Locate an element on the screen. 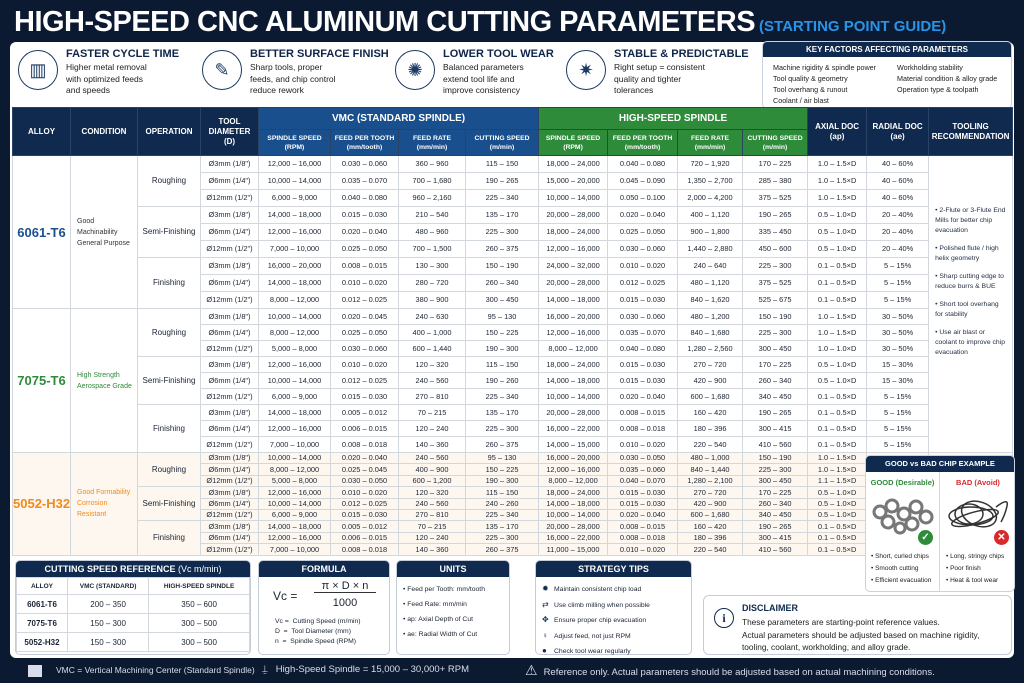  vmc-feed-per-tooth: 0.025 – 0.050 is located at coordinates (364, 332).